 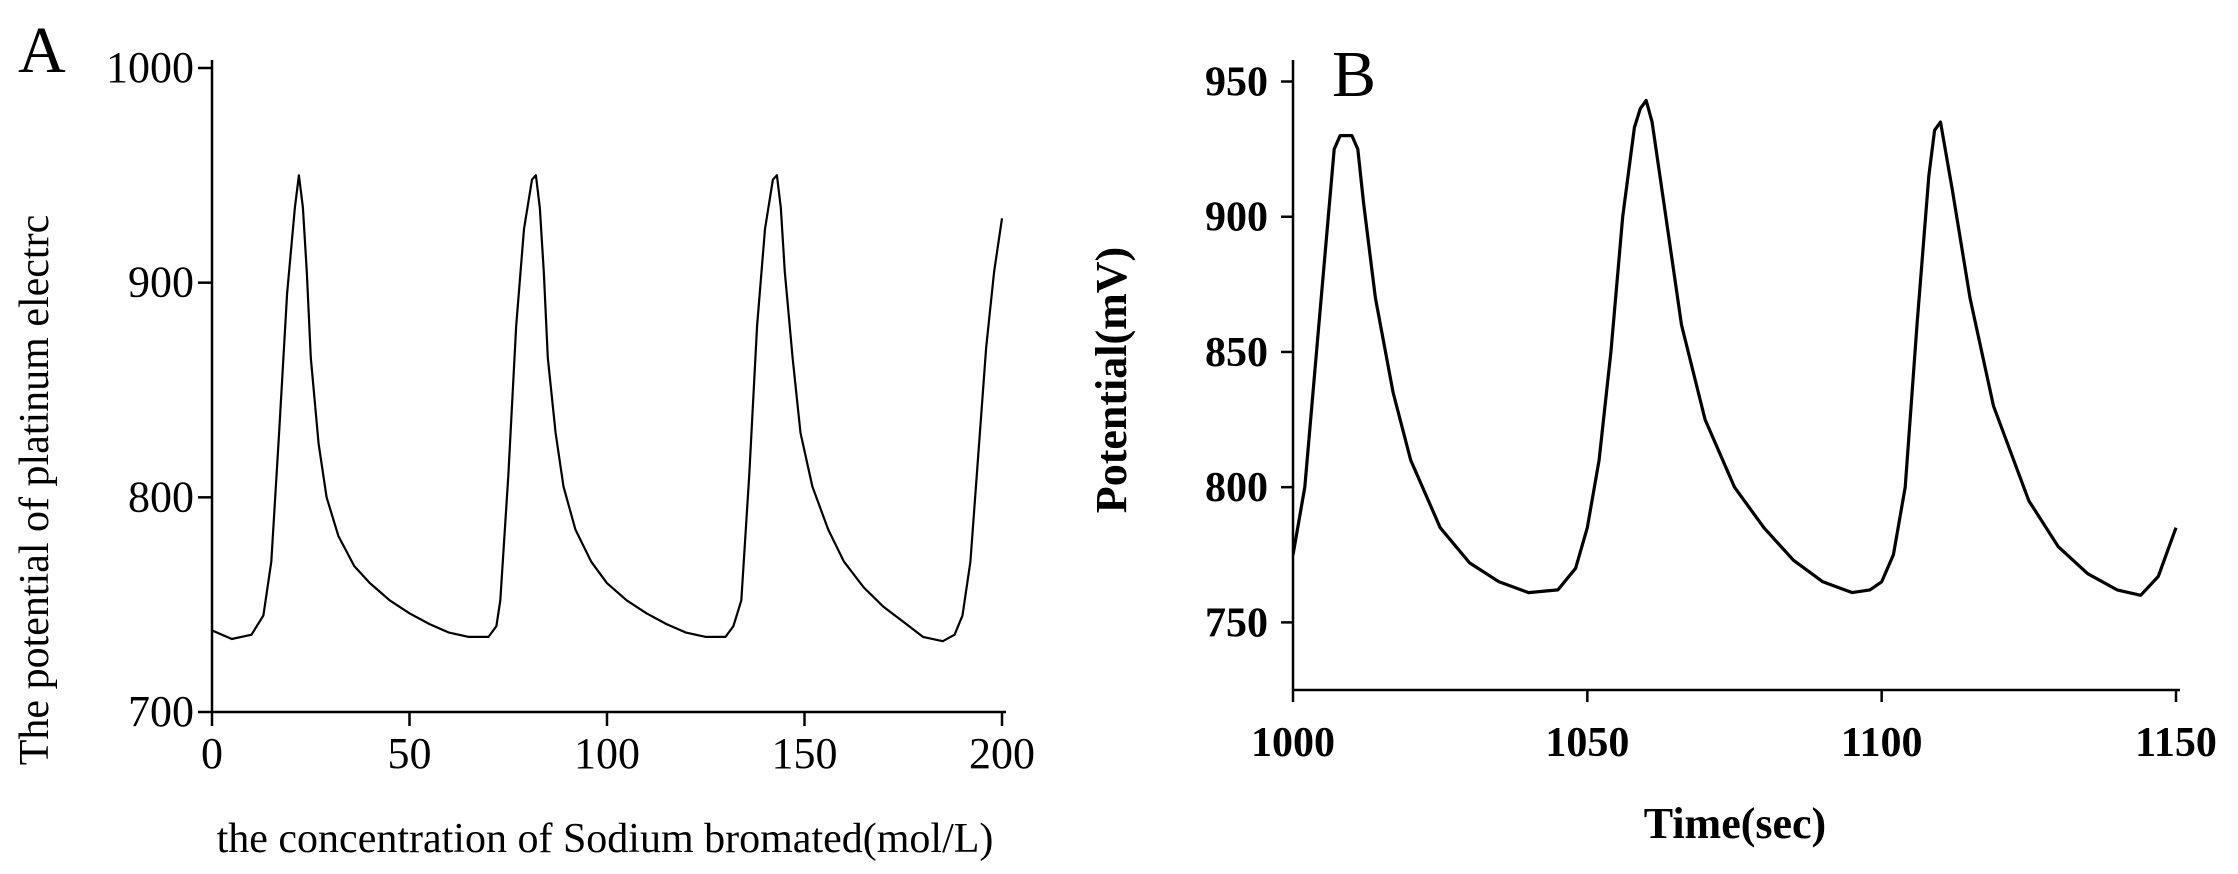 What do you see at coordinates (1236, 623) in the screenshot?
I see `y-tick-label: 750` at bounding box center [1236, 623].